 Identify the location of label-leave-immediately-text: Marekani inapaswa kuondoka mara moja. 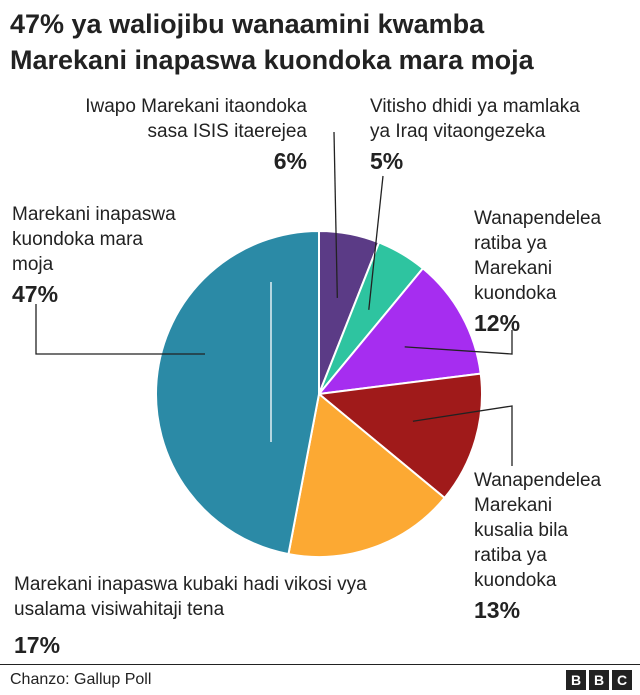
(94, 239).